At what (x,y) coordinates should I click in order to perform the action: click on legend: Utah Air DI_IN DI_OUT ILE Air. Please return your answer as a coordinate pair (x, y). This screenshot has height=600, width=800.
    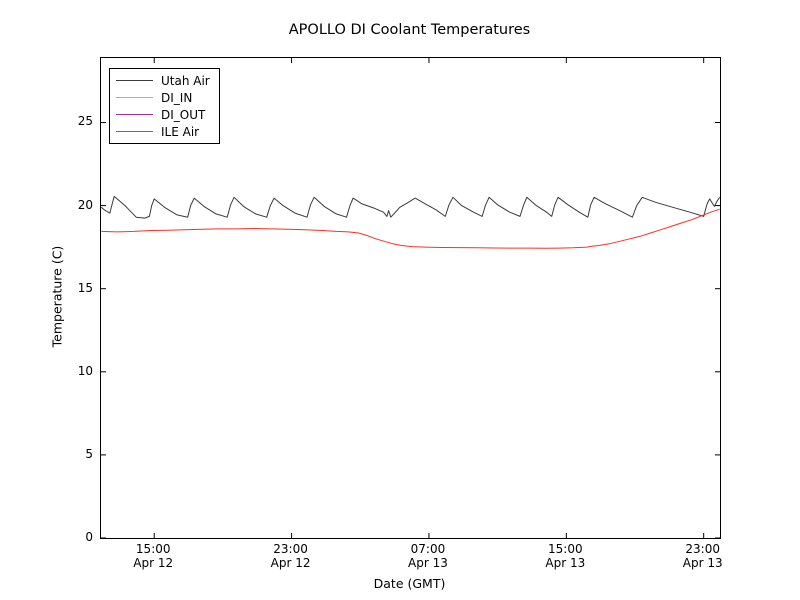
    Looking at the image, I should click on (164, 106).